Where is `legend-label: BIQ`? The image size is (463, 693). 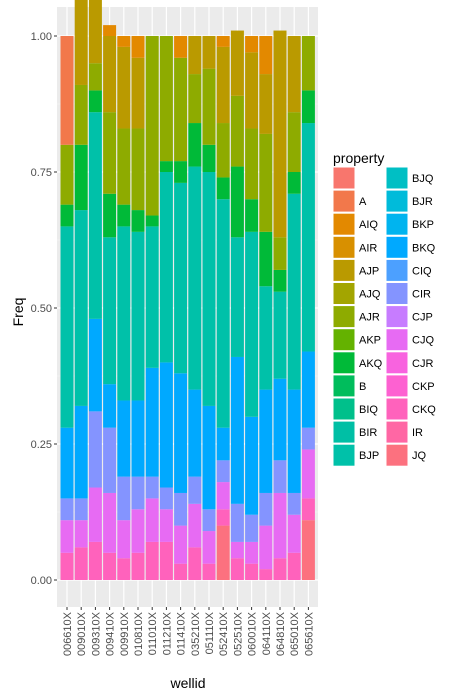
legend-label: BIQ is located at coordinates (368, 410).